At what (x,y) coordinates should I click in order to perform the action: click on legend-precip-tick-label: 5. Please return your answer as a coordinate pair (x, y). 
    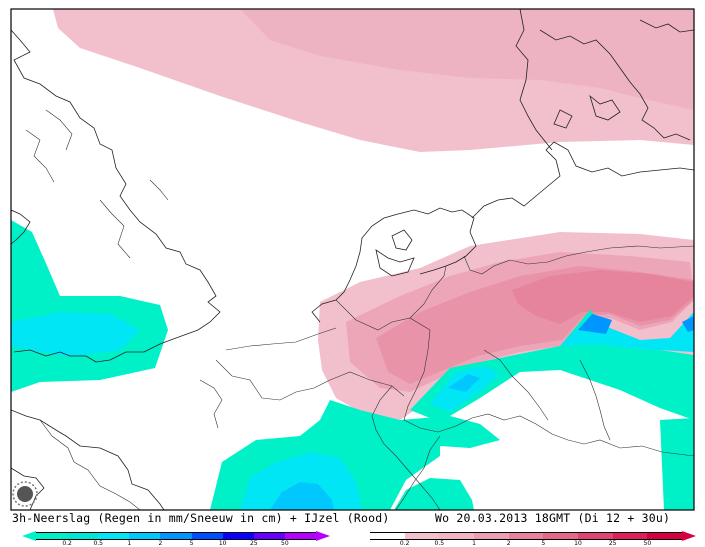
    Looking at the image, I should click on (191, 543).